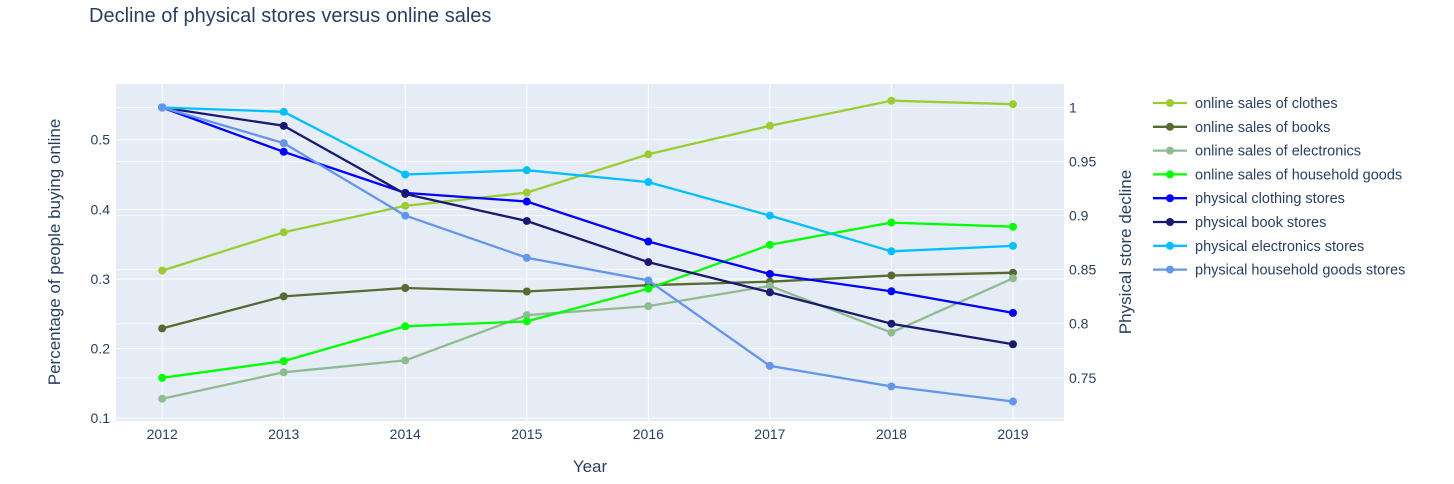 This screenshot has height=484, width=1454. Describe the element at coordinates (101, 140) in the screenshot. I see `y-tick-label: 0.5` at that location.